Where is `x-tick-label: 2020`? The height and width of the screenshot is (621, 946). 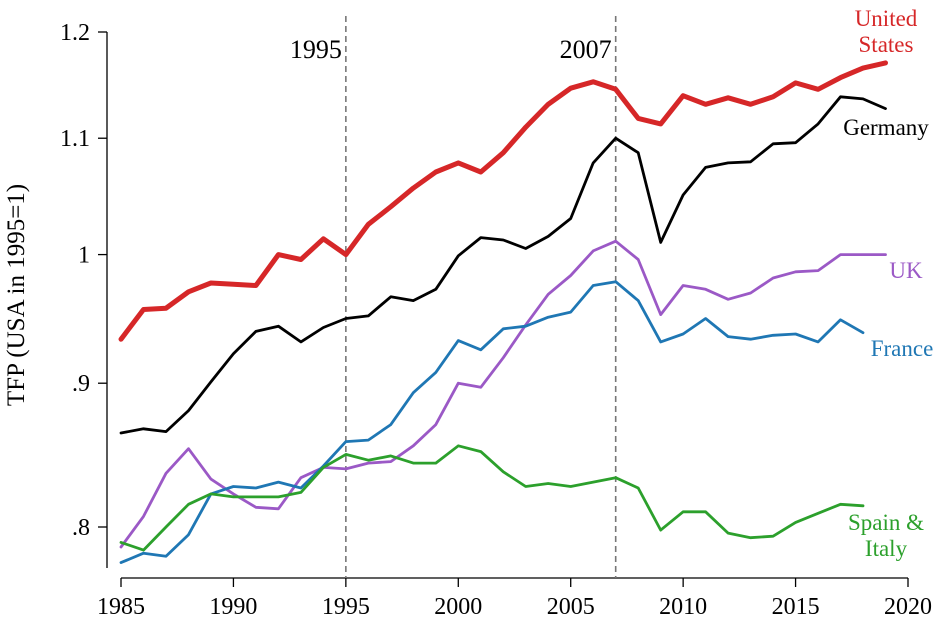 x-tick-label: 2020 is located at coordinates (908, 607).